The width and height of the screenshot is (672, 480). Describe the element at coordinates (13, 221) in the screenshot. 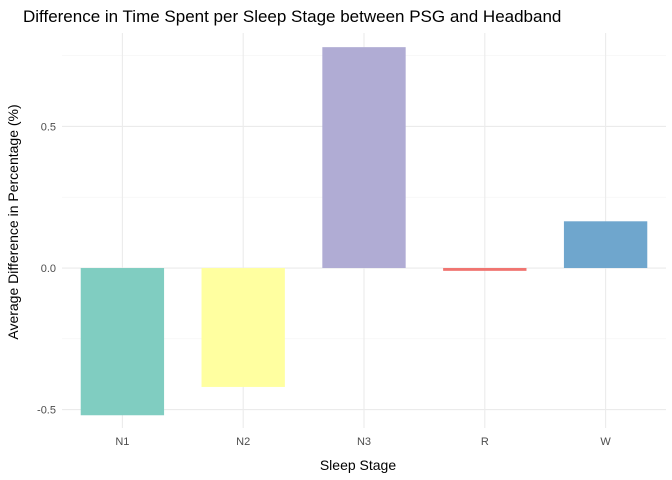

I see `y-axis-title: Average Difference in Percentage (%)` at that location.